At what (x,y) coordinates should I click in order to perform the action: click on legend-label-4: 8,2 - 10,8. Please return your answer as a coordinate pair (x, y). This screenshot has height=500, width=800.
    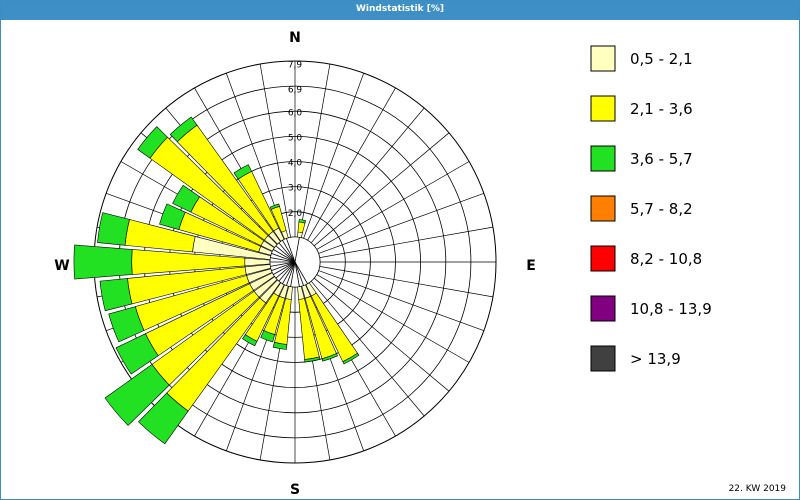
    Looking at the image, I should click on (666, 259).